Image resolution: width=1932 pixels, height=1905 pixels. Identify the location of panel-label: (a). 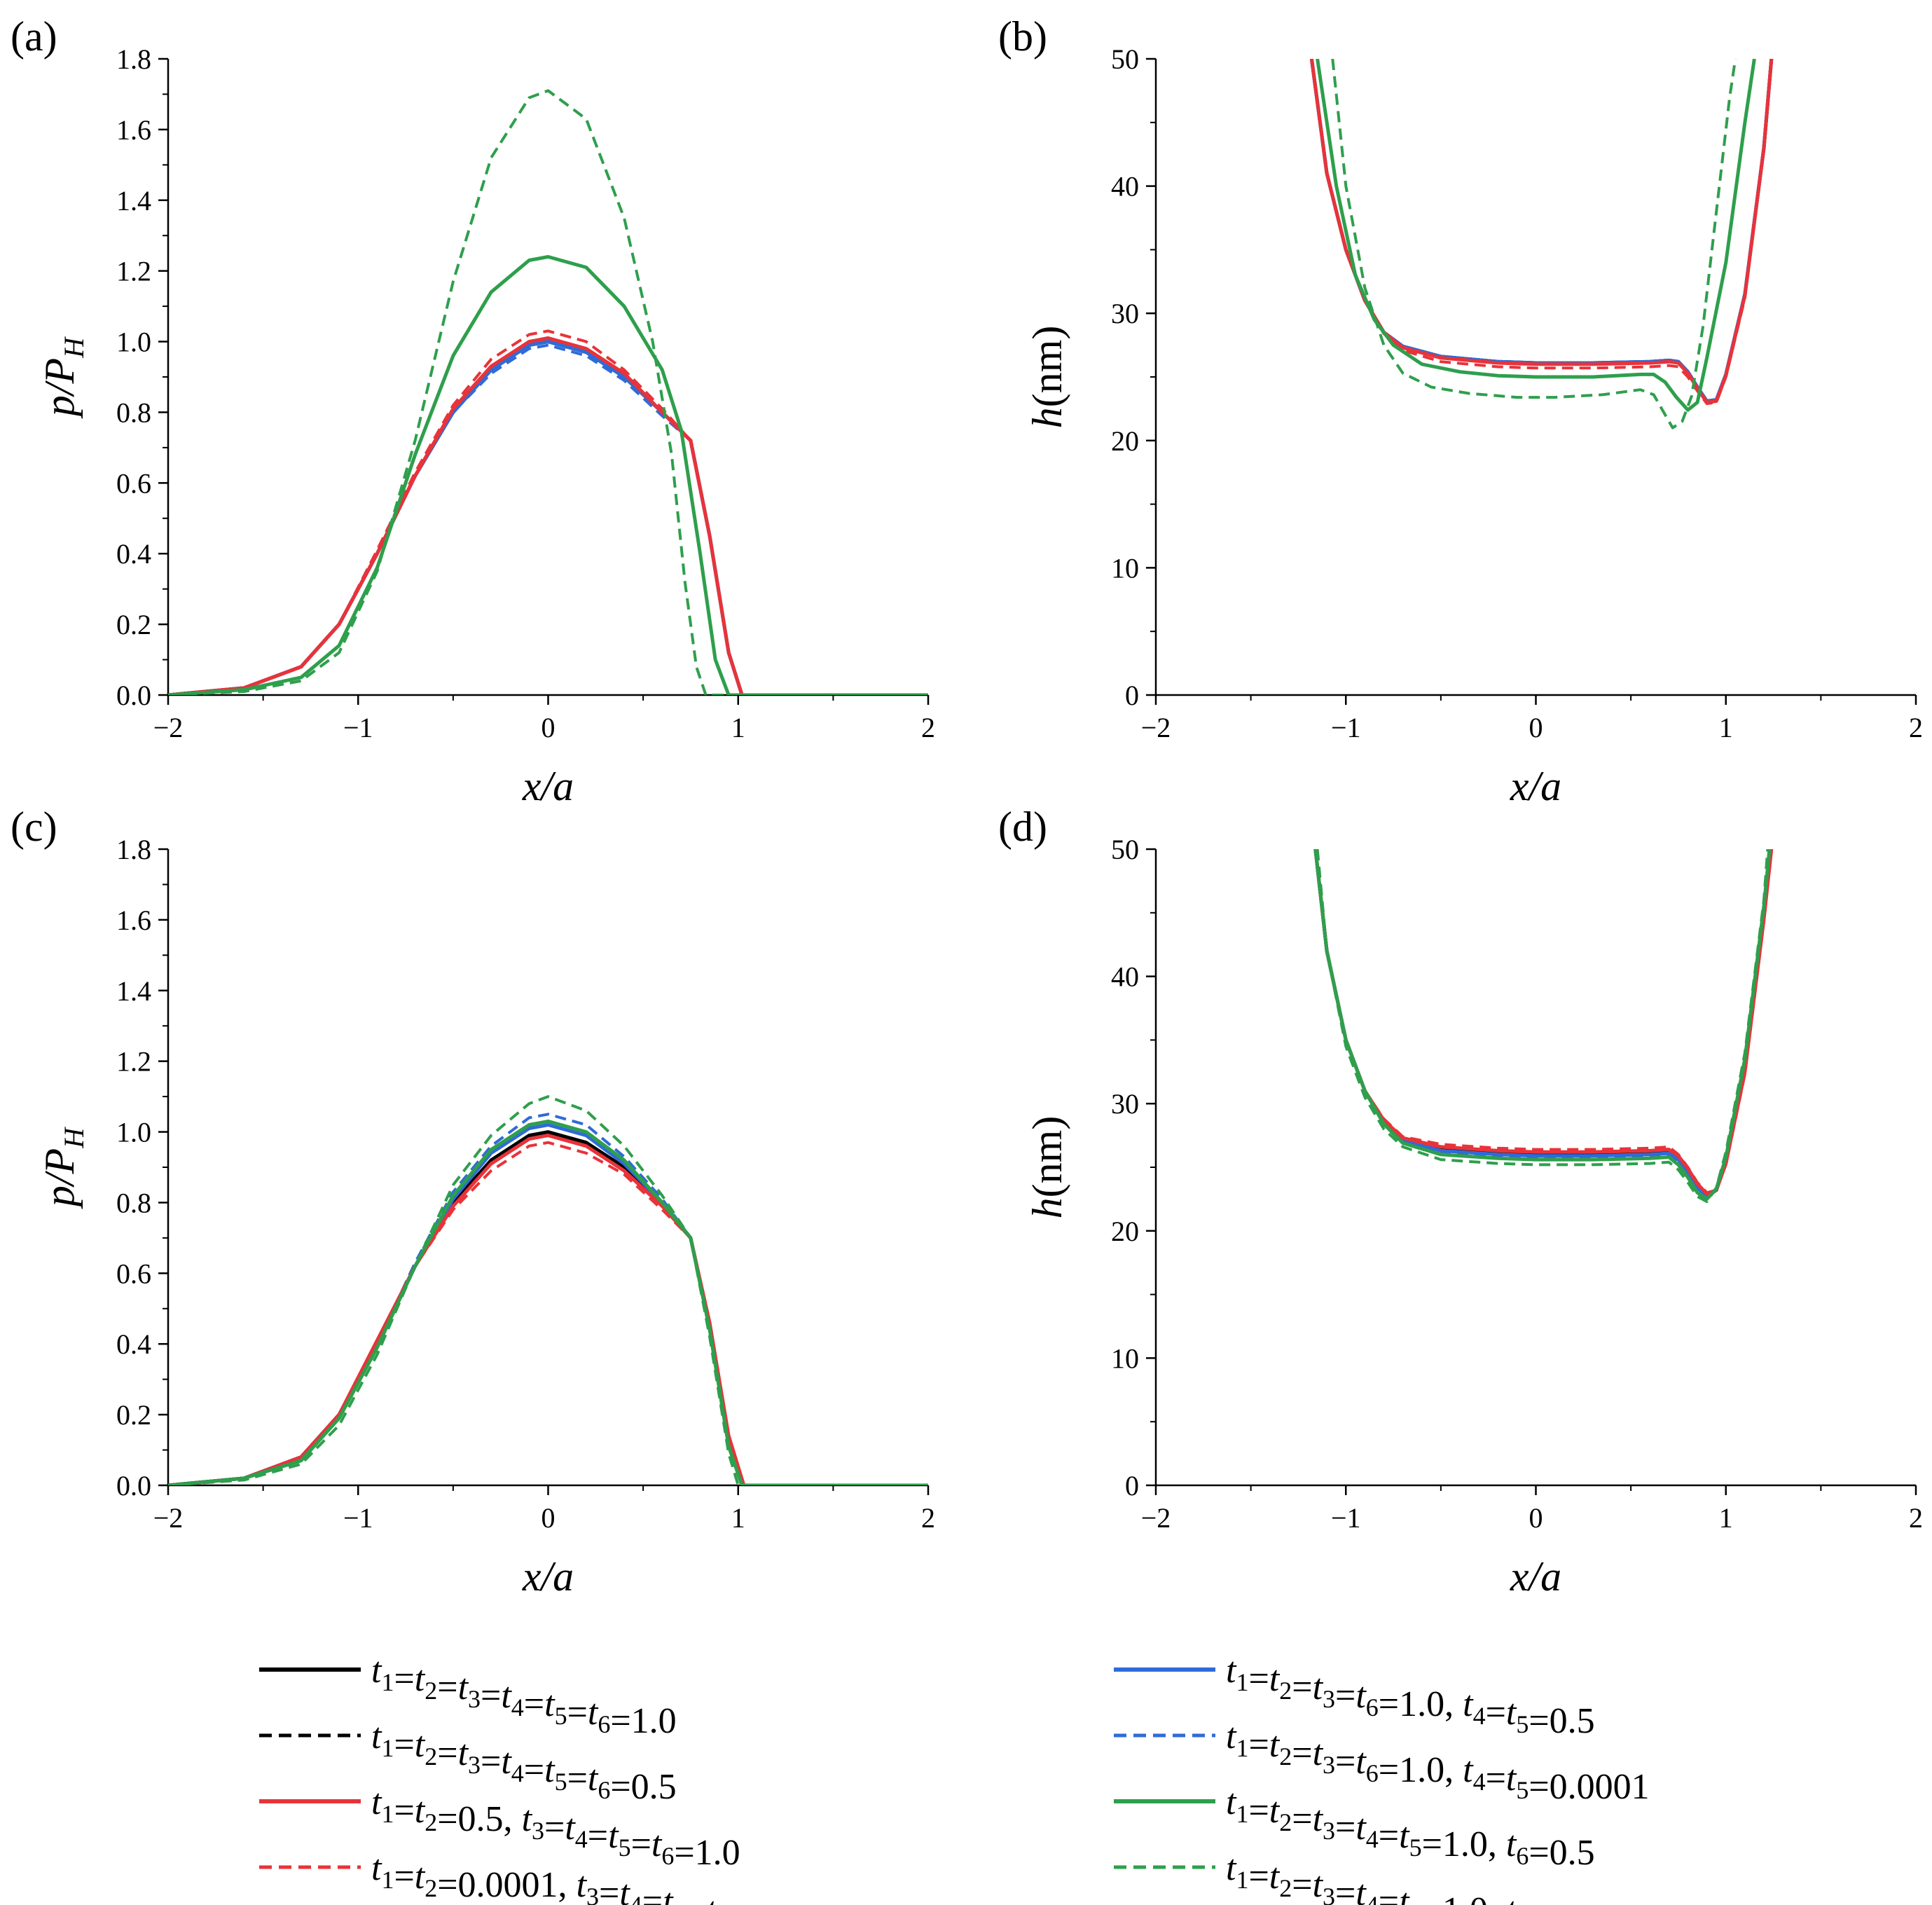
(34, 36).